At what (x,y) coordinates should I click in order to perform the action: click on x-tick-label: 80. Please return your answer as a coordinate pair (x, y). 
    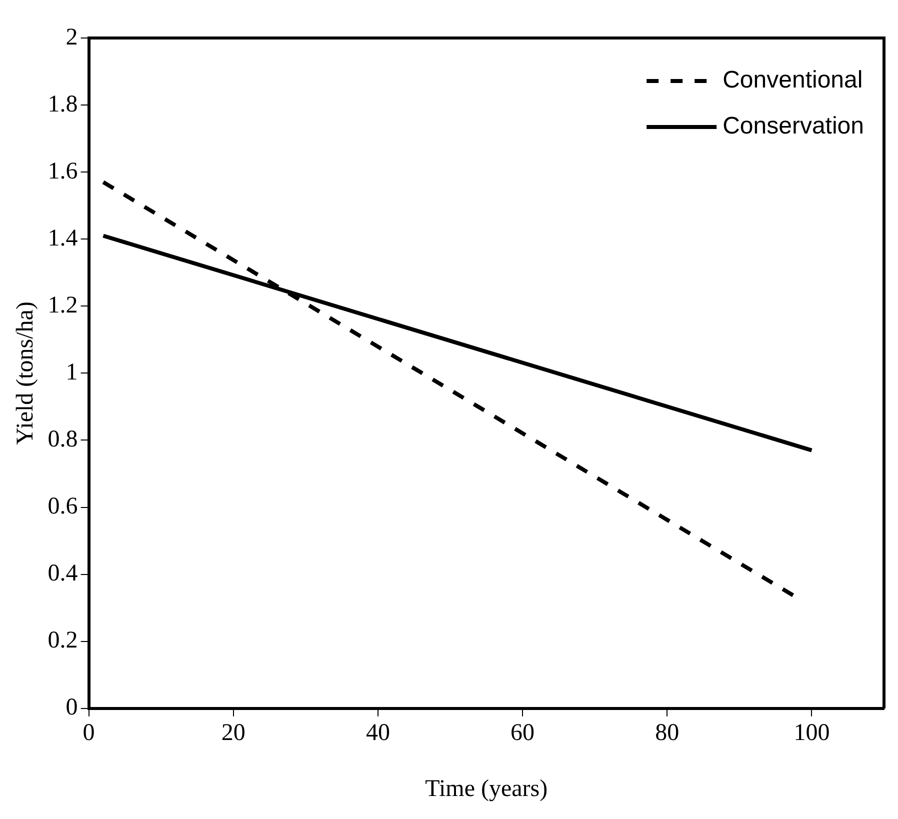
    Looking at the image, I should click on (667, 733).